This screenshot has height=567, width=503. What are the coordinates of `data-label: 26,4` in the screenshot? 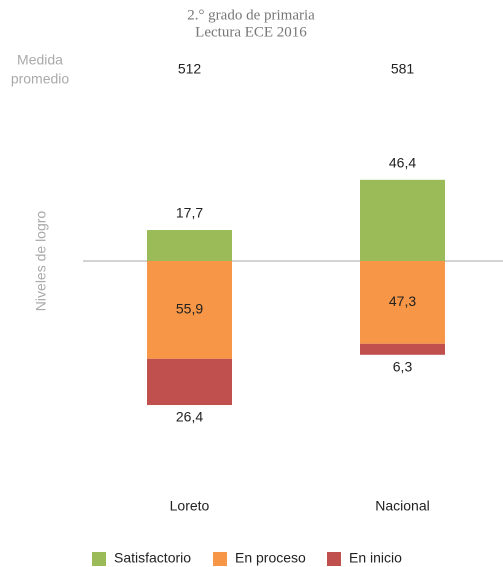 It's located at (189, 417).